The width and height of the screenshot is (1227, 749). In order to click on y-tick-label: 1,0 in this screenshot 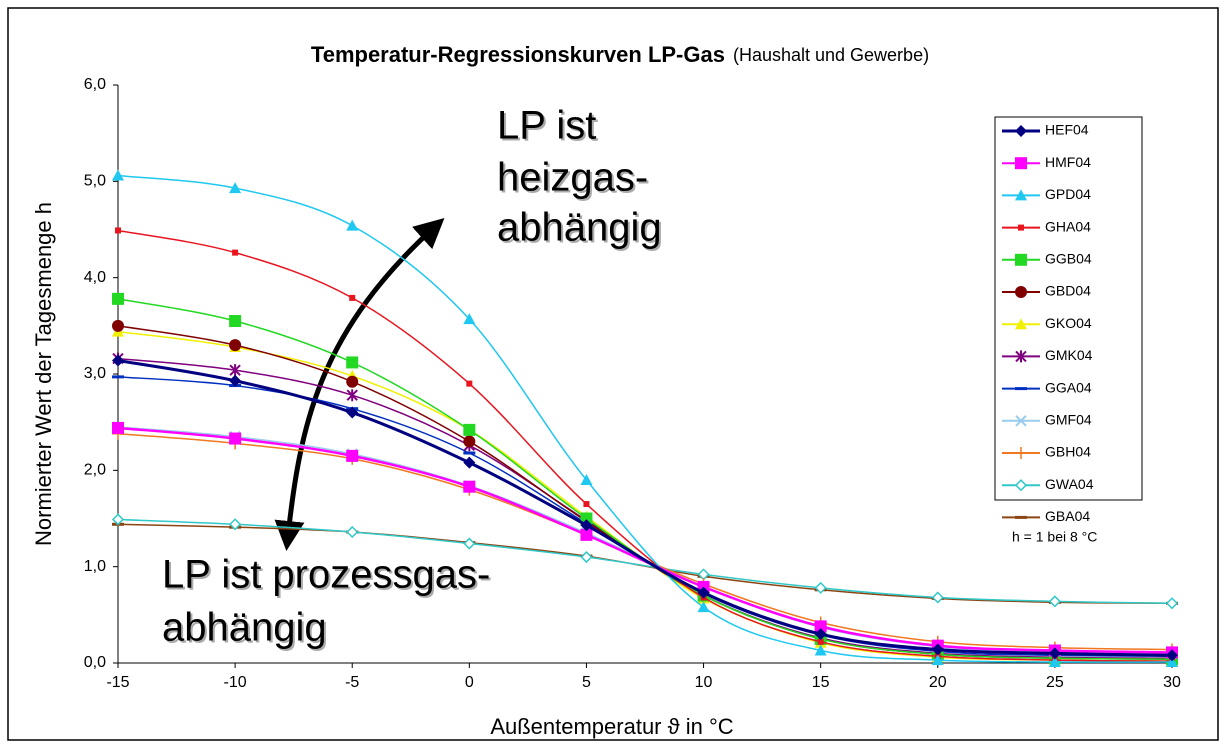, I will do `click(95, 566)`.